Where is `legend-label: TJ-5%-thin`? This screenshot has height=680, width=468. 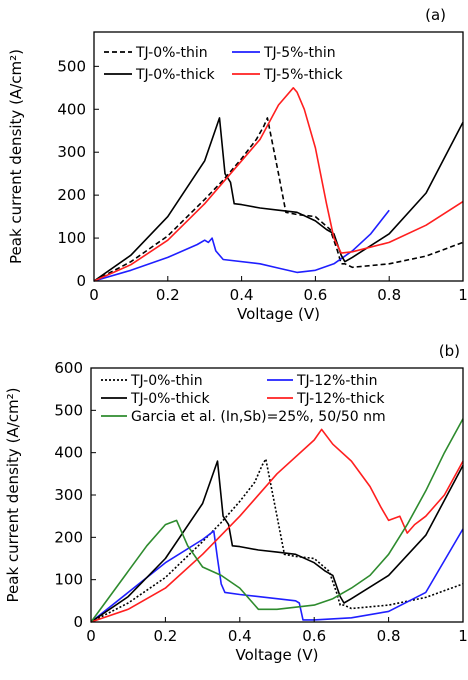
legend-label: TJ-5%-thin is located at coordinates (299, 53).